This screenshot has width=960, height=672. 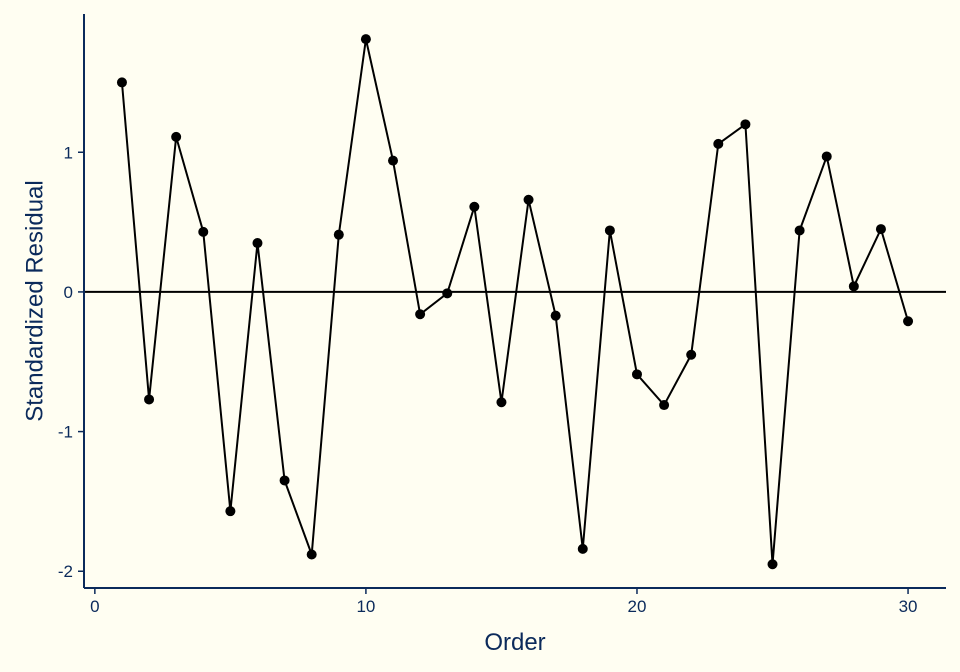 I want to click on y-tick-label: 1, so click(x=68, y=152).